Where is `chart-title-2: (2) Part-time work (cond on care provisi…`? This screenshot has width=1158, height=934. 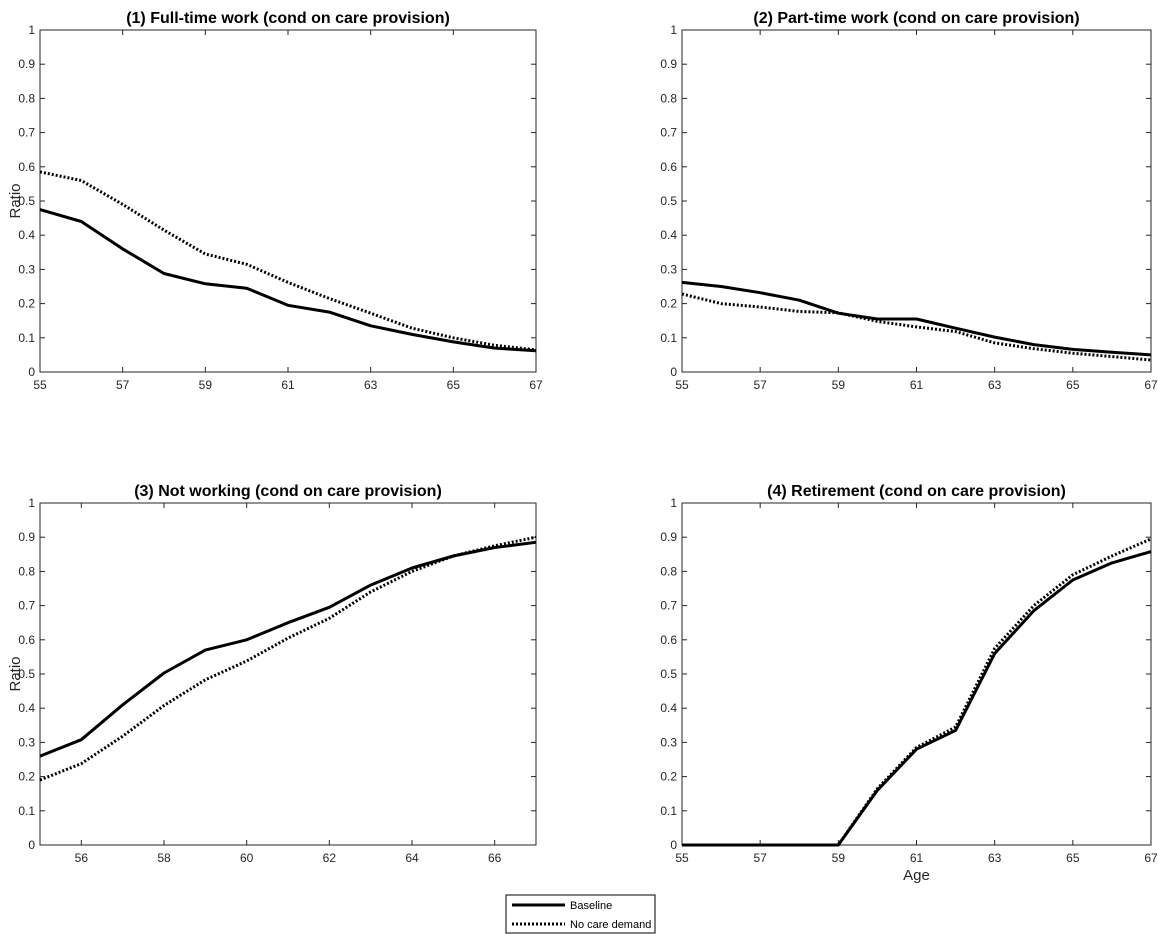
chart-title-2: (2) Part-time work (cond on care provisi… is located at coordinates (916, 18).